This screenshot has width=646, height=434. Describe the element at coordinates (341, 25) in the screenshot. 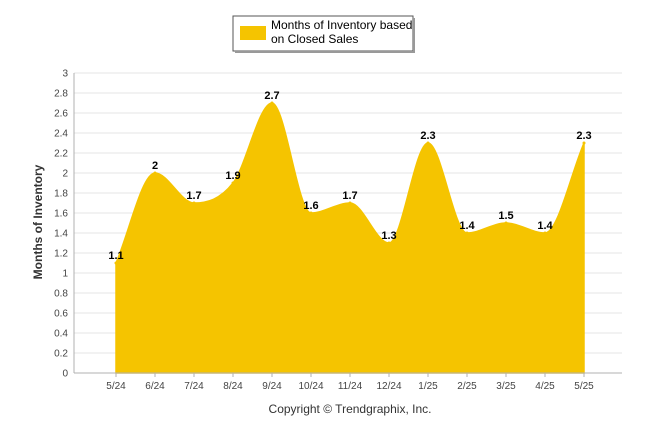

I see `legend-line-1: Months of Inventory based` at that location.